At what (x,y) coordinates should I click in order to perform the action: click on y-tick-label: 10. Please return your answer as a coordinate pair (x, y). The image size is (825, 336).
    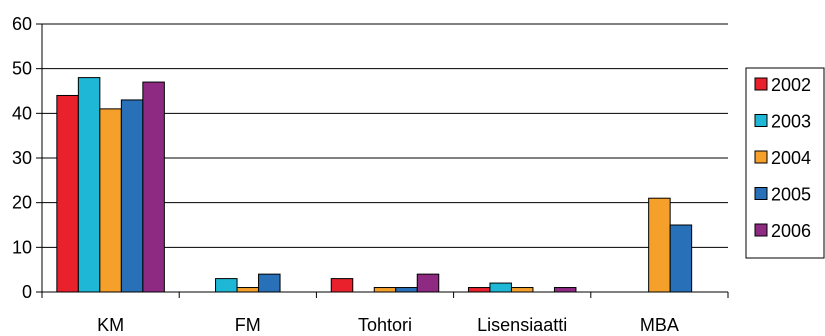
    Looking at the image, I should click on (22, 247).